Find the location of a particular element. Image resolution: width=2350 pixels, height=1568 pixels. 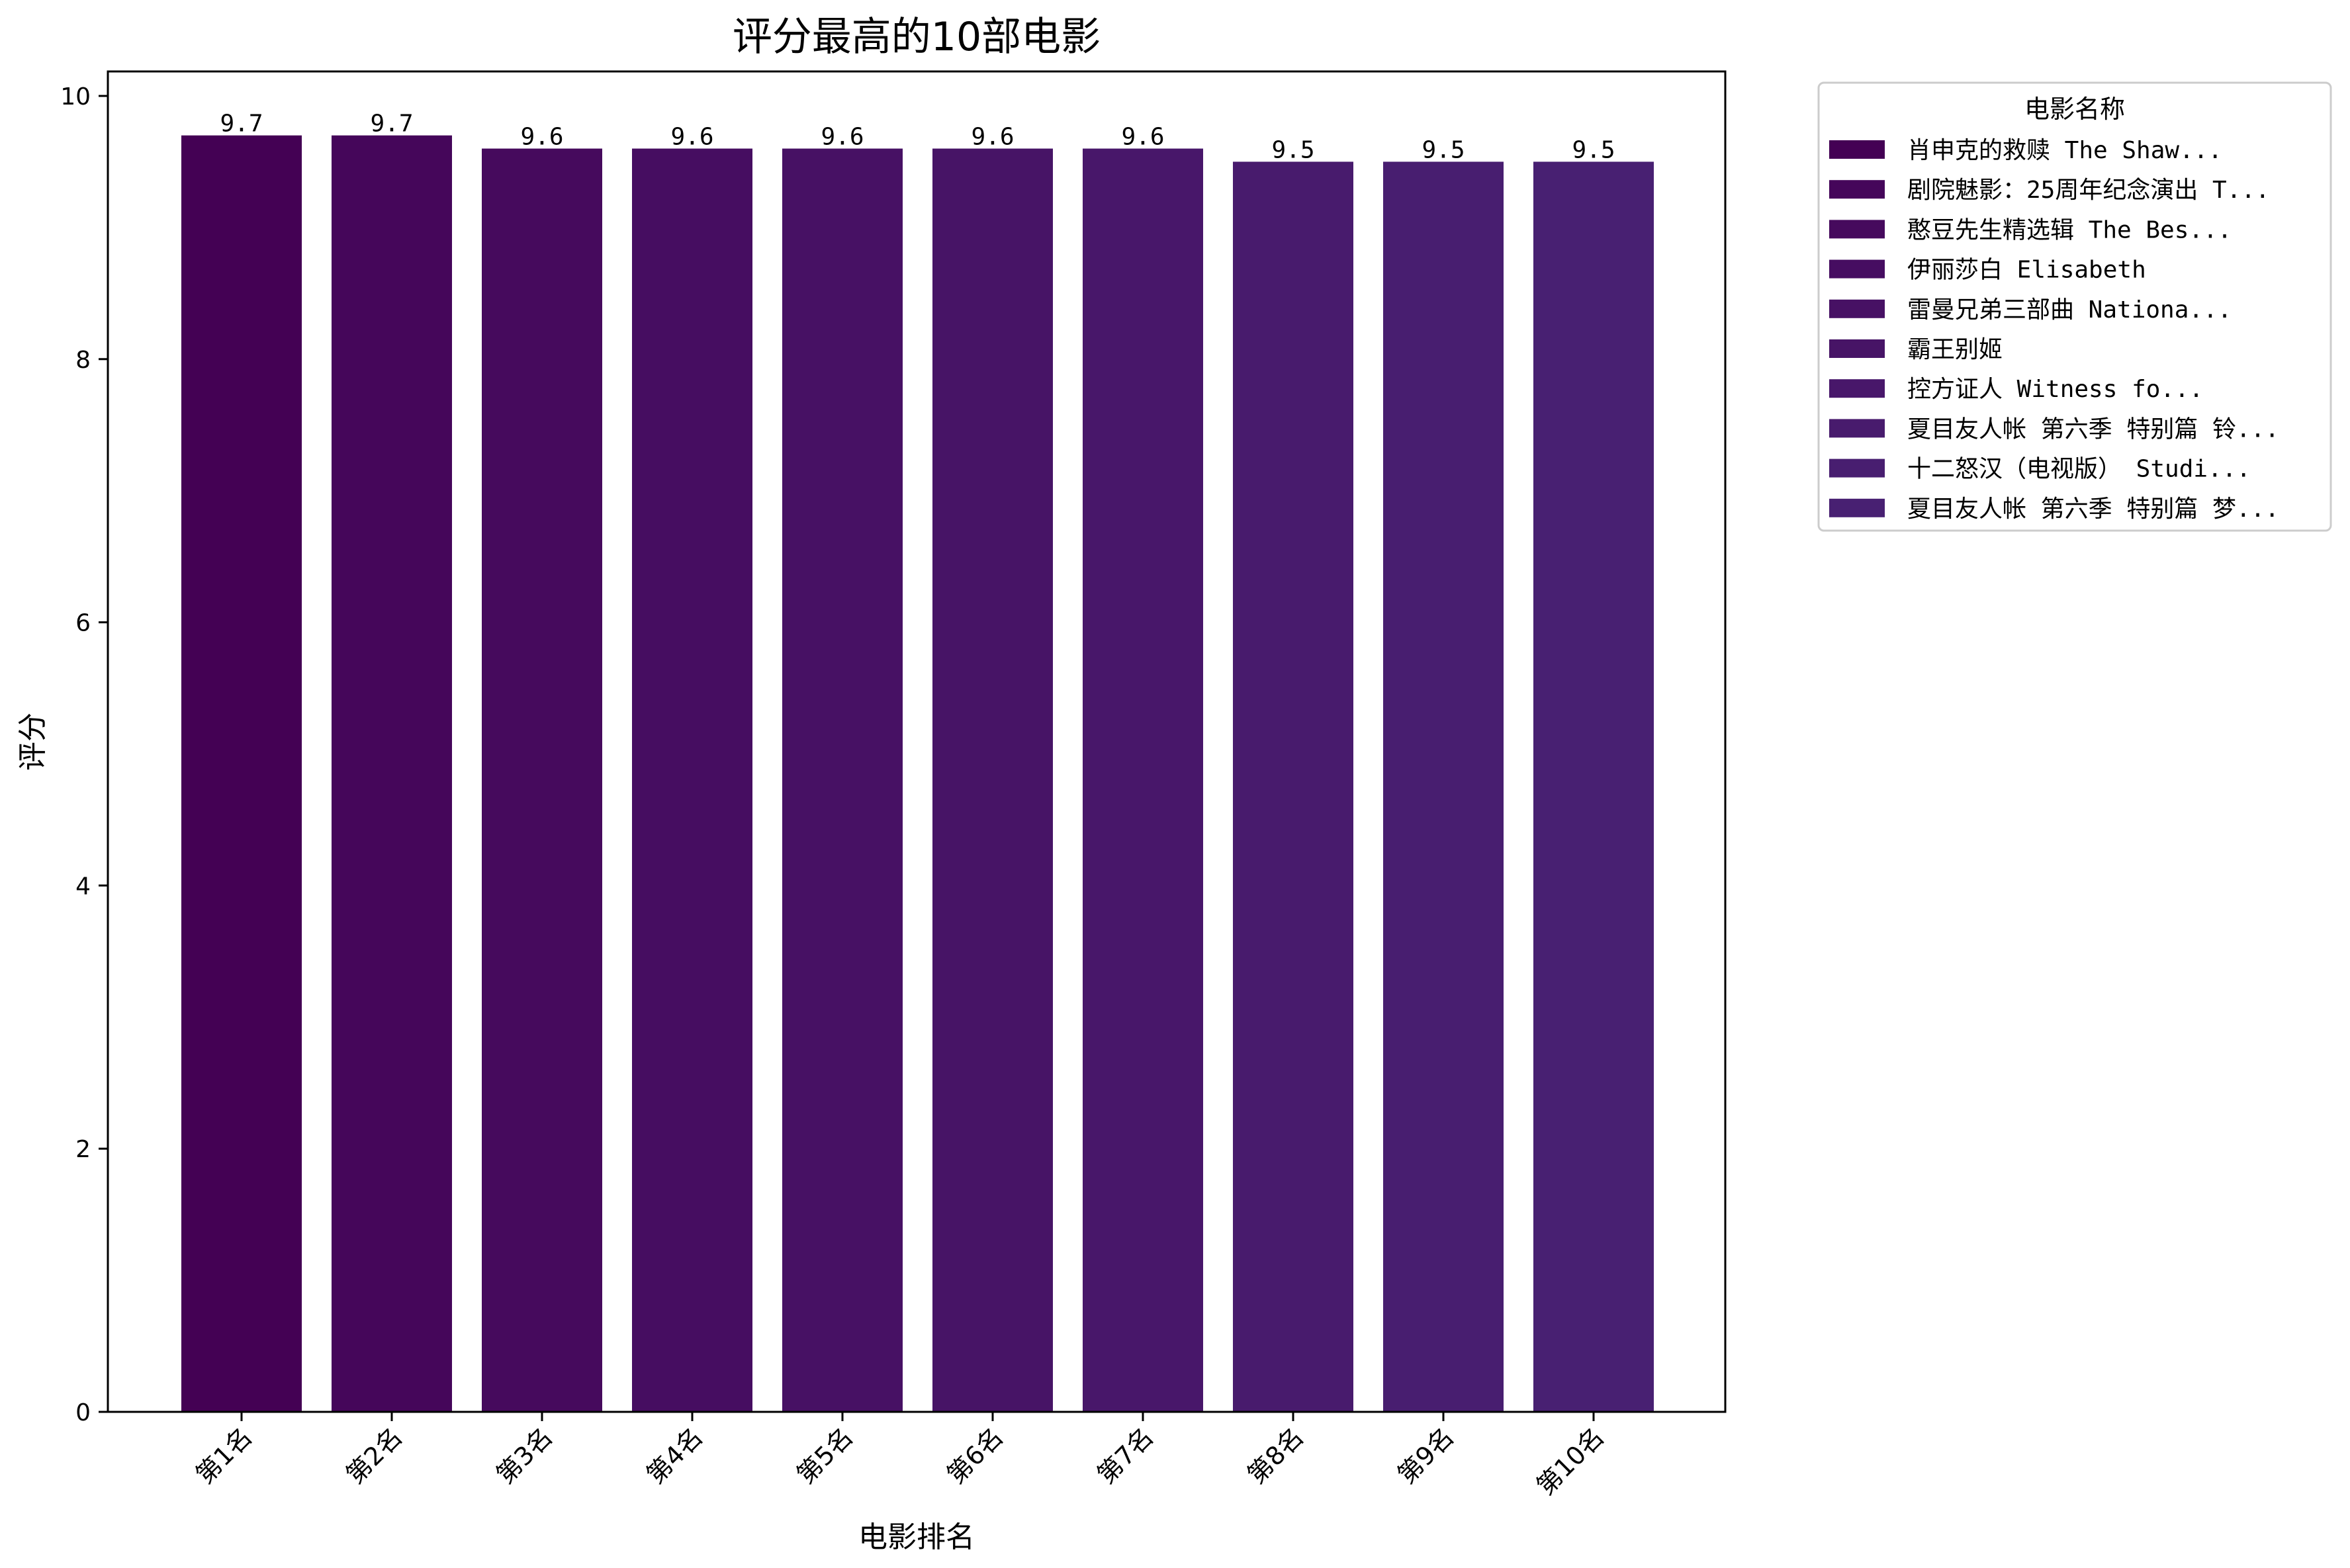

y-tick-label: 8 is located at coordinates (83, 361).